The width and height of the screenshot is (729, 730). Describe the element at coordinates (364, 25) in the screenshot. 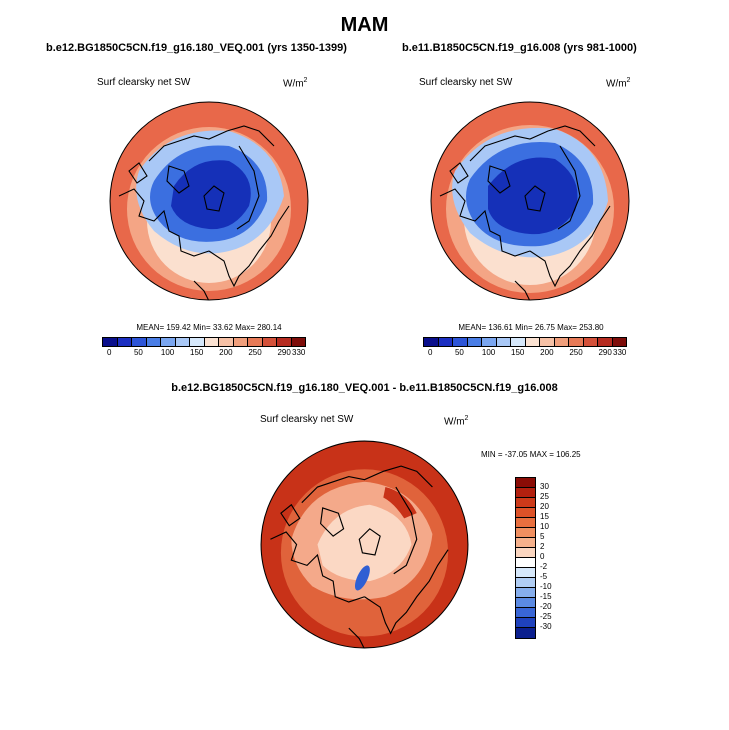

I see `main-title: MAM` at that location.